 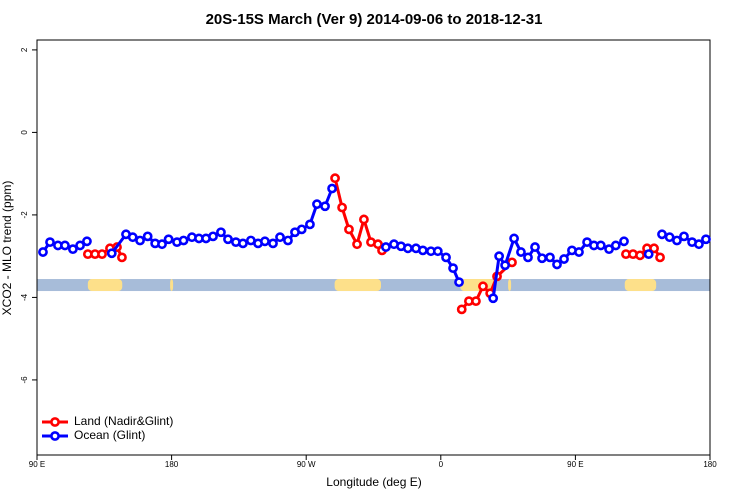 I want to click on x-axis-label: Longitude (deg E), so click(x=373, y=482).